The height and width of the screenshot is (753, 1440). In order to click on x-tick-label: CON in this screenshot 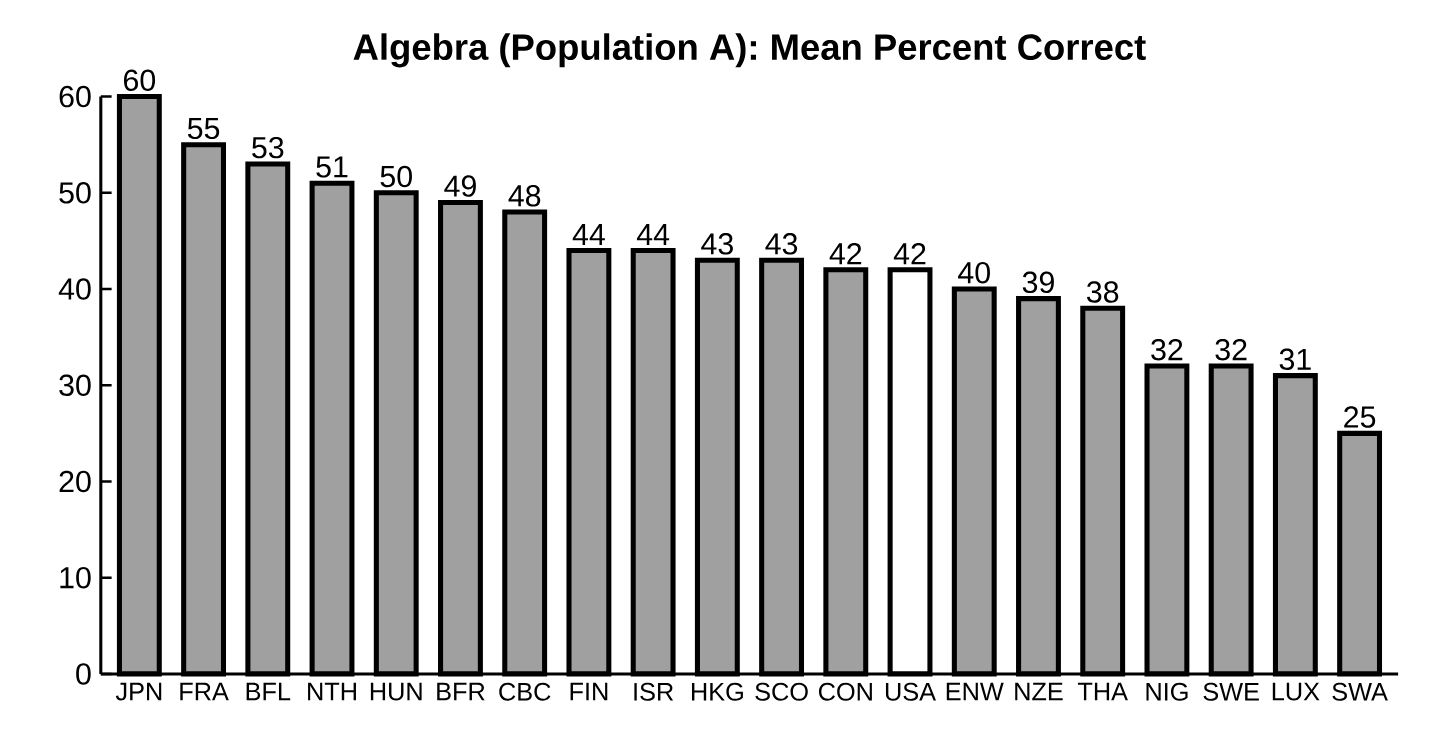, I will do `click(845, 691)`.